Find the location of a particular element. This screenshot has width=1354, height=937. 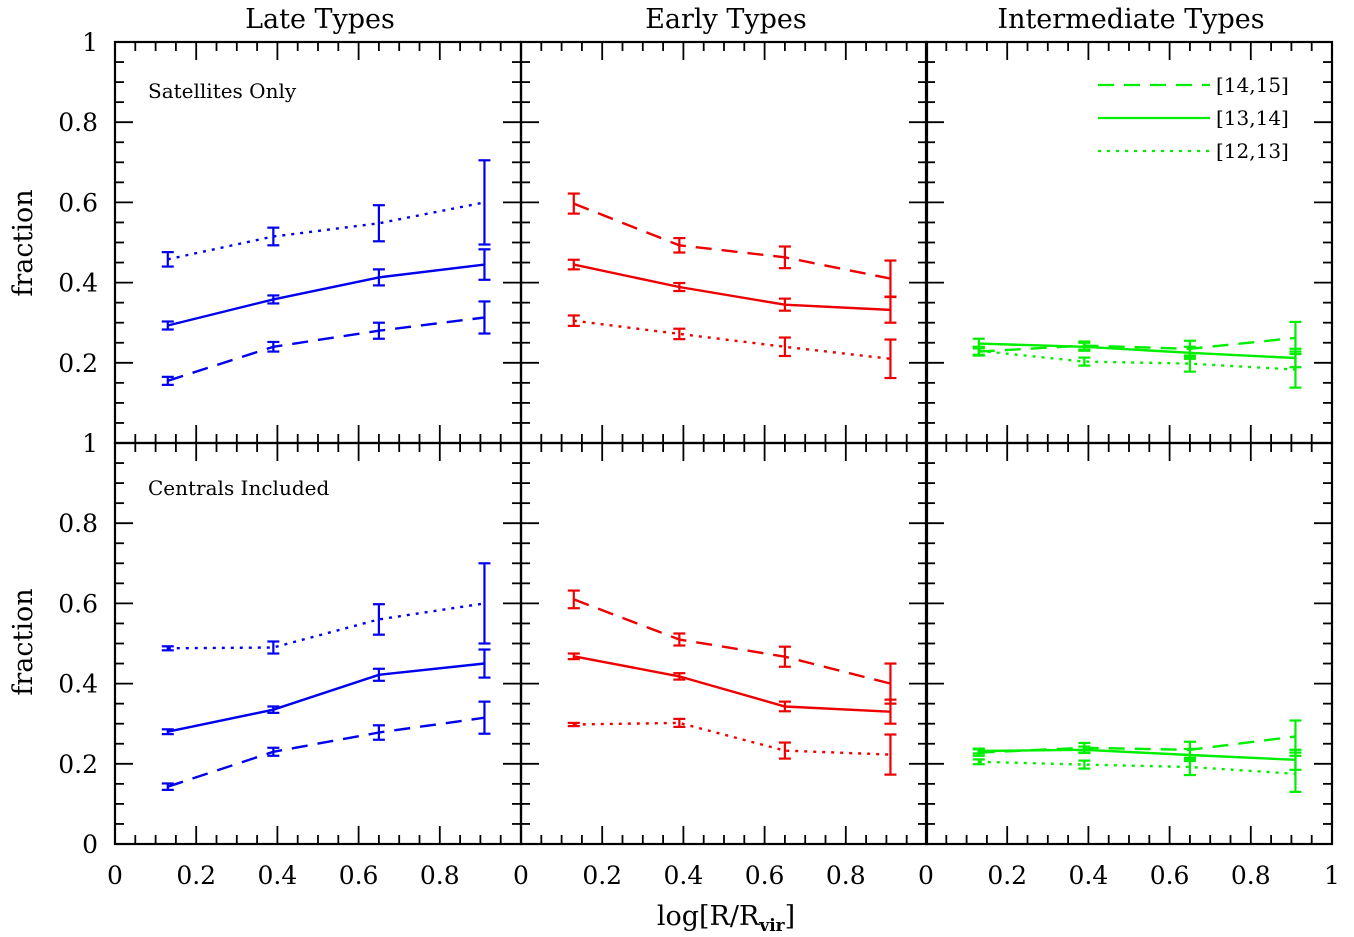

x-axis-label-main: log[R/R is located at coordinates (708, 916).